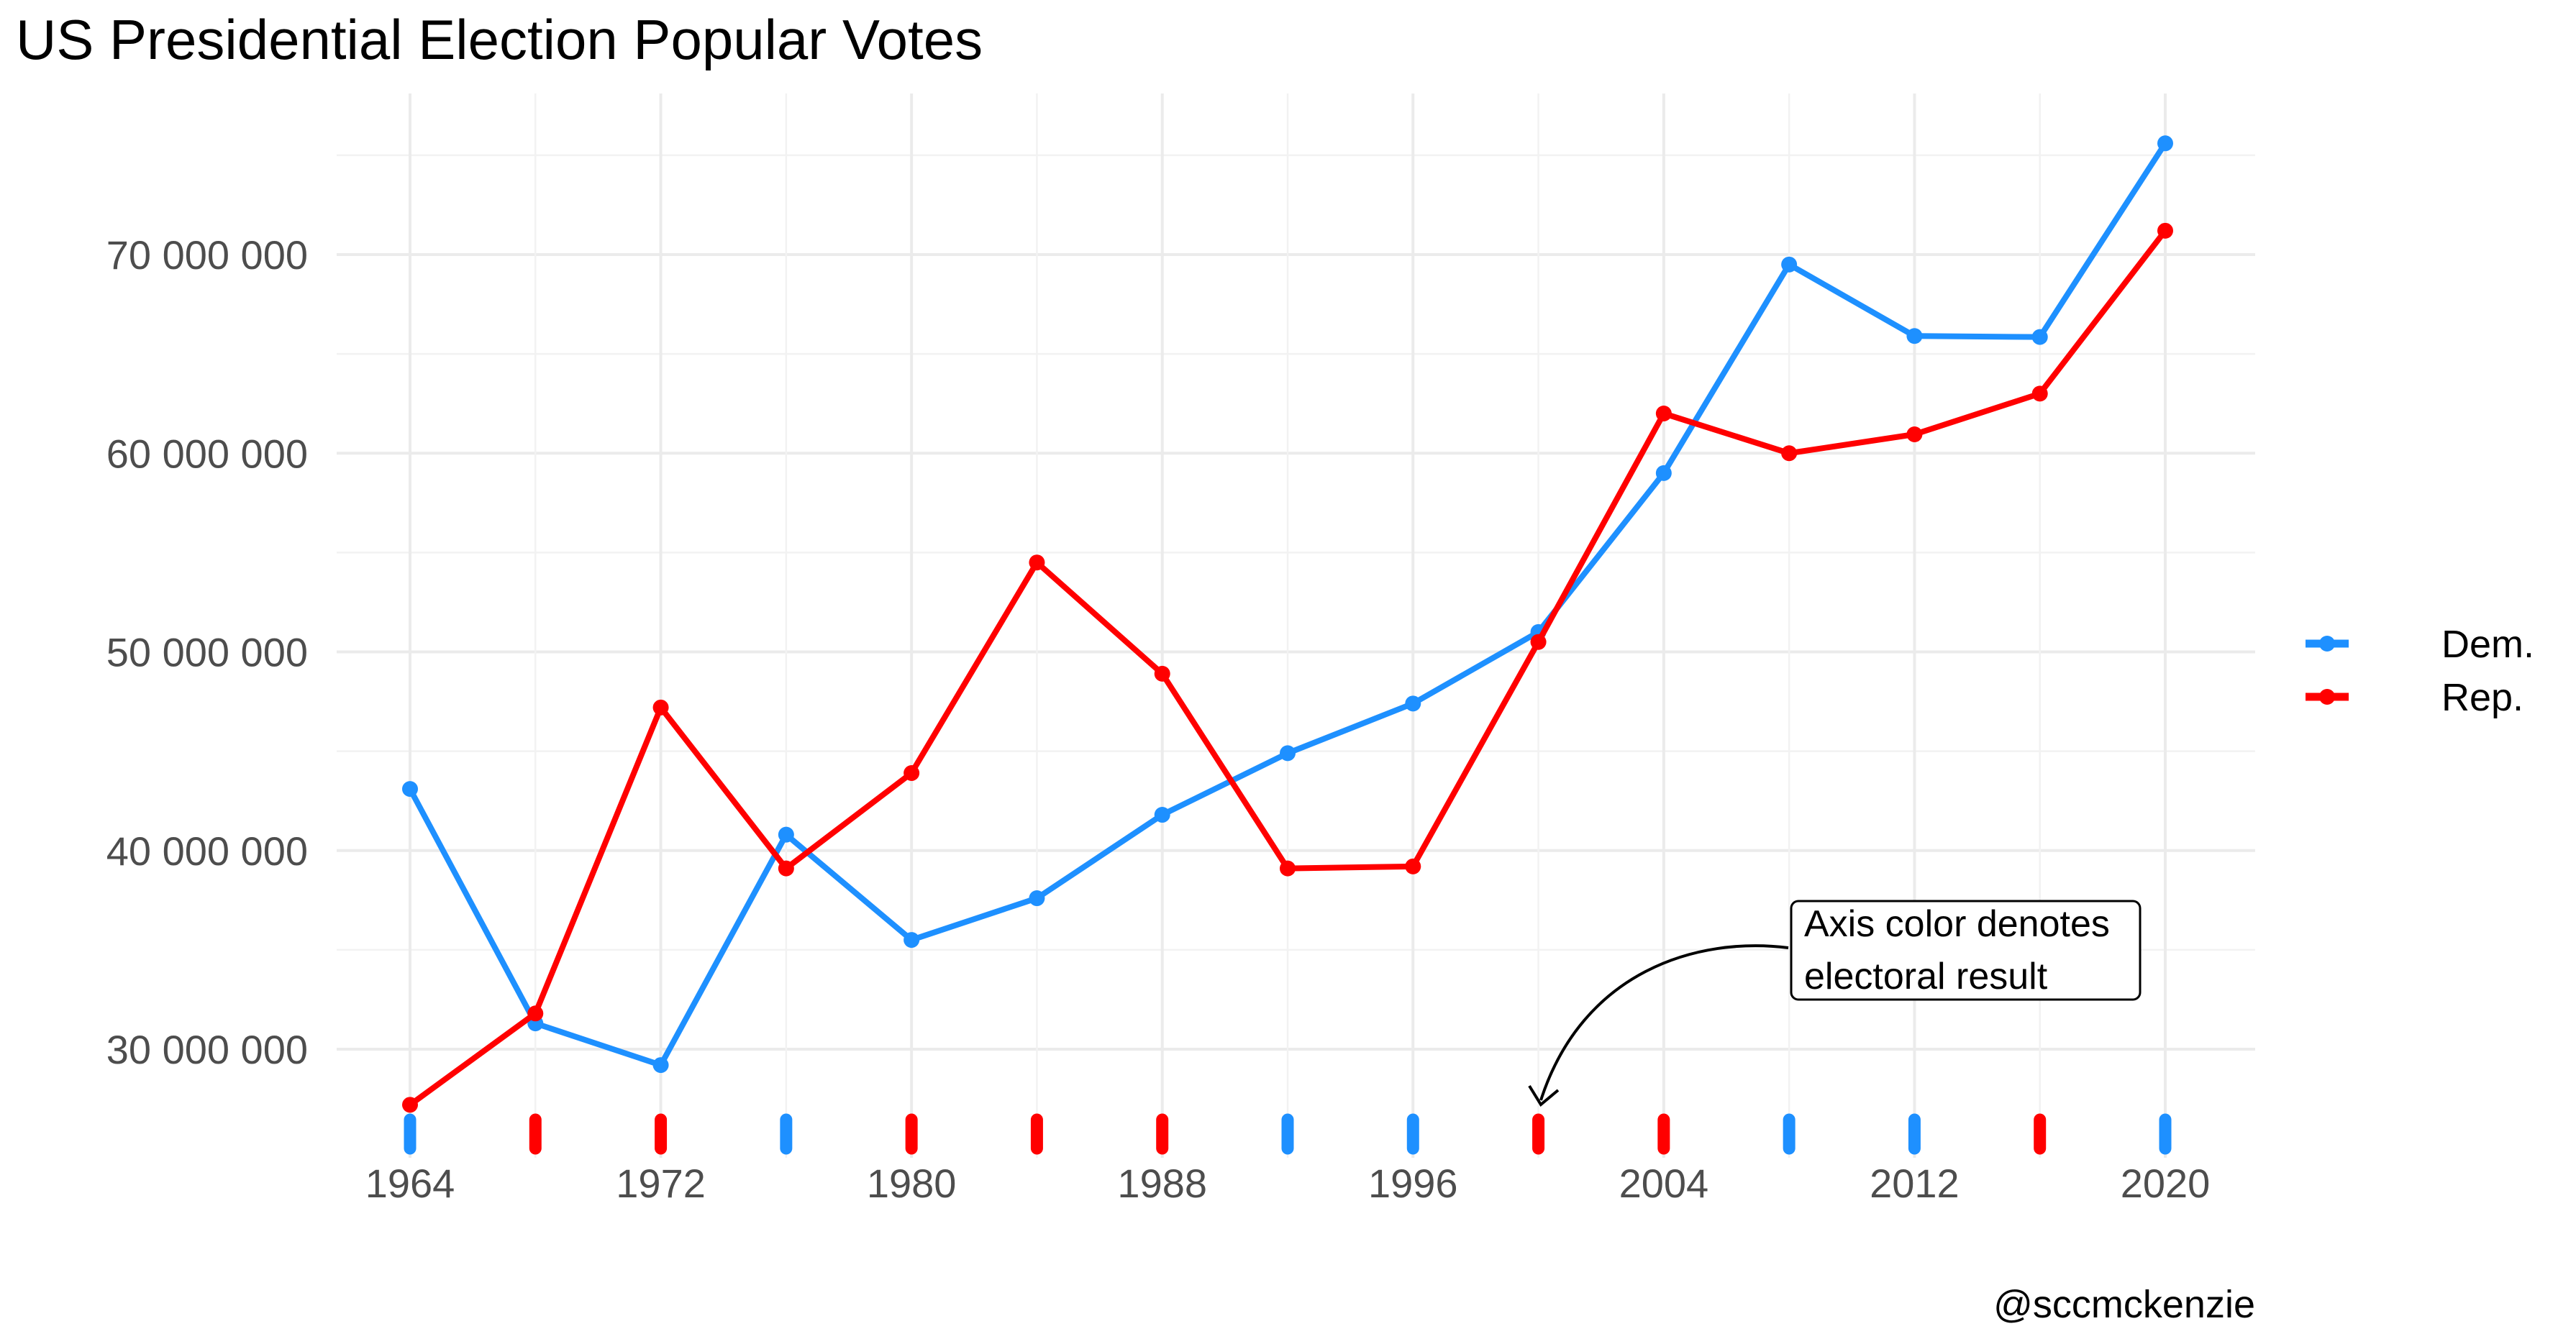 This screenshot has height=1339, width=2576. Describe the element at coordinates (2166, 1183) in the screenshot. I see `x-tick-label: 2020` at that location.